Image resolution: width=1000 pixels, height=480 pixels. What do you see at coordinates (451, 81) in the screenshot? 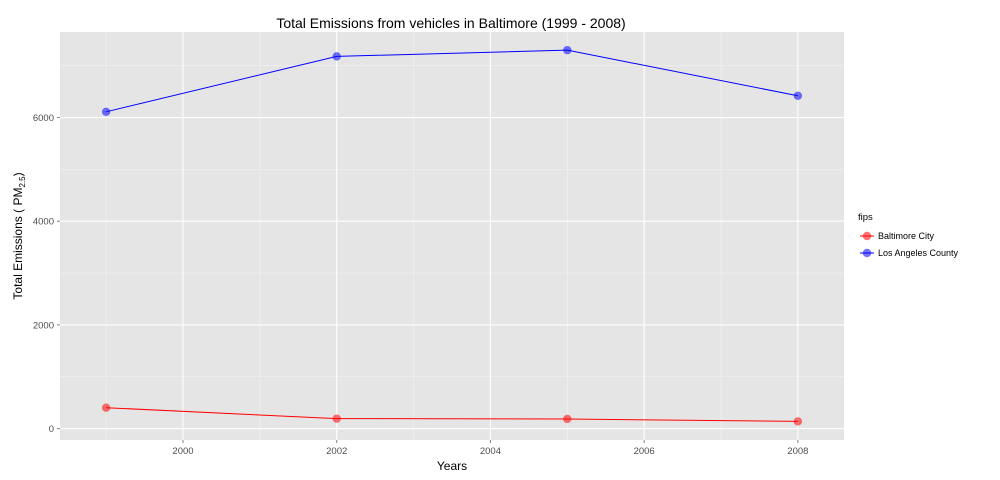
I see `series-line-los-angeles-county` at bounding box center [451, 81].